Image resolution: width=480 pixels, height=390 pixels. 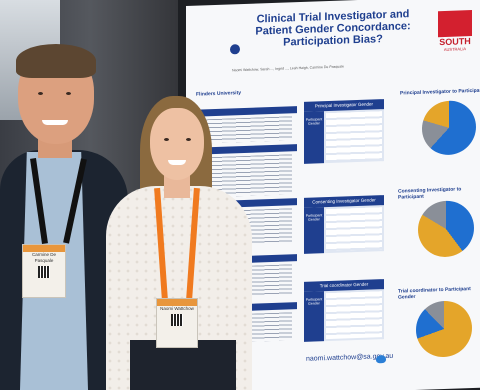 I want to click on twitter-icon, so click(x=381, y=359).